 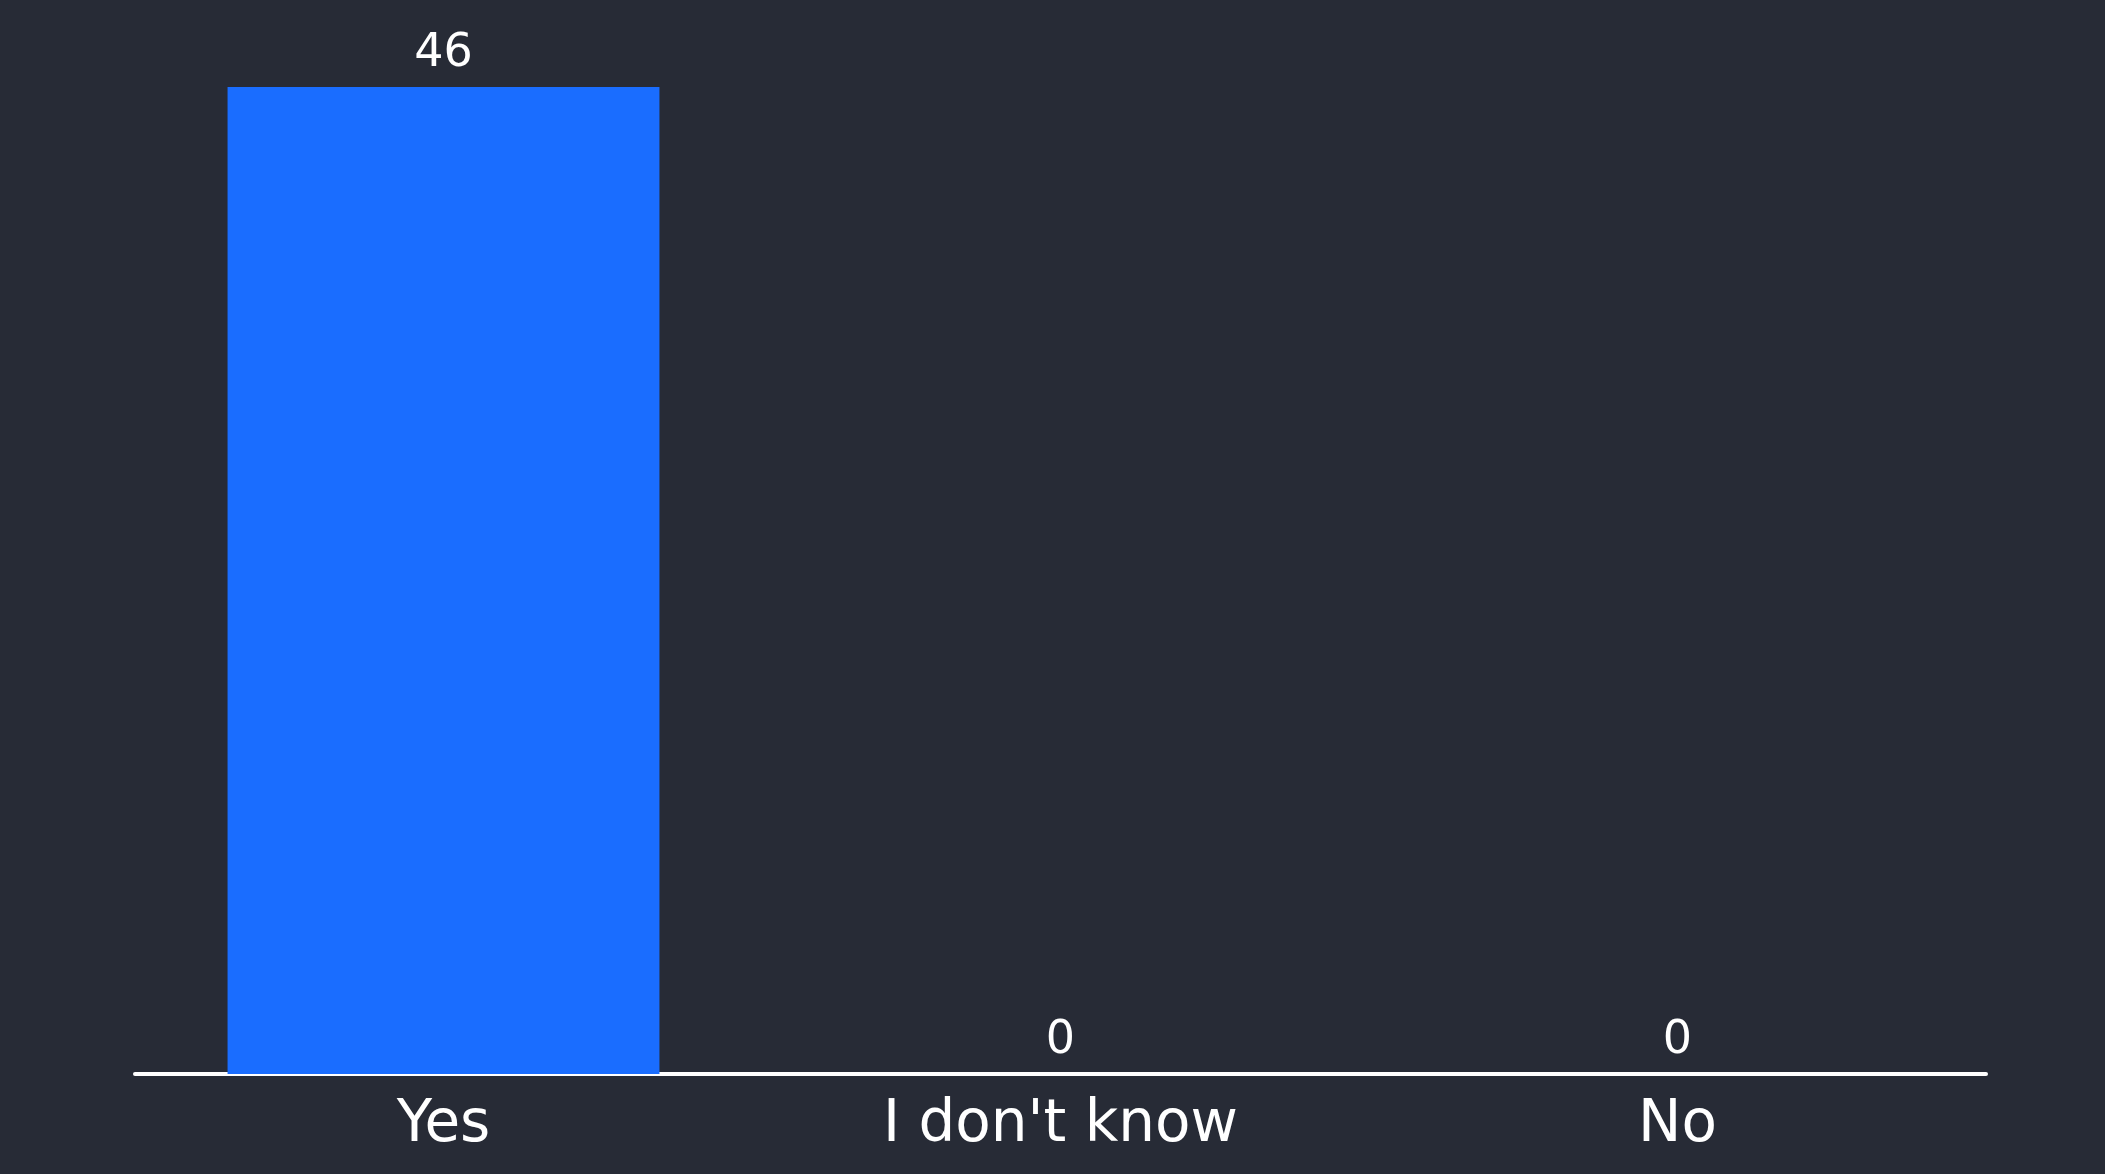 What do you see at coordinates (443, 50) in the screenshot?
I see `data-label: 46` at bounding box center [443, 50].